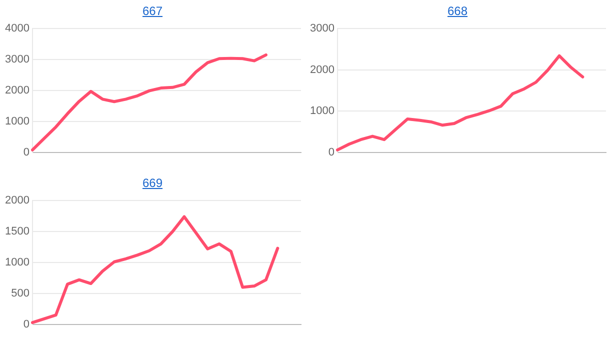  I want to click on chart-title: 667, so click(152, 11).